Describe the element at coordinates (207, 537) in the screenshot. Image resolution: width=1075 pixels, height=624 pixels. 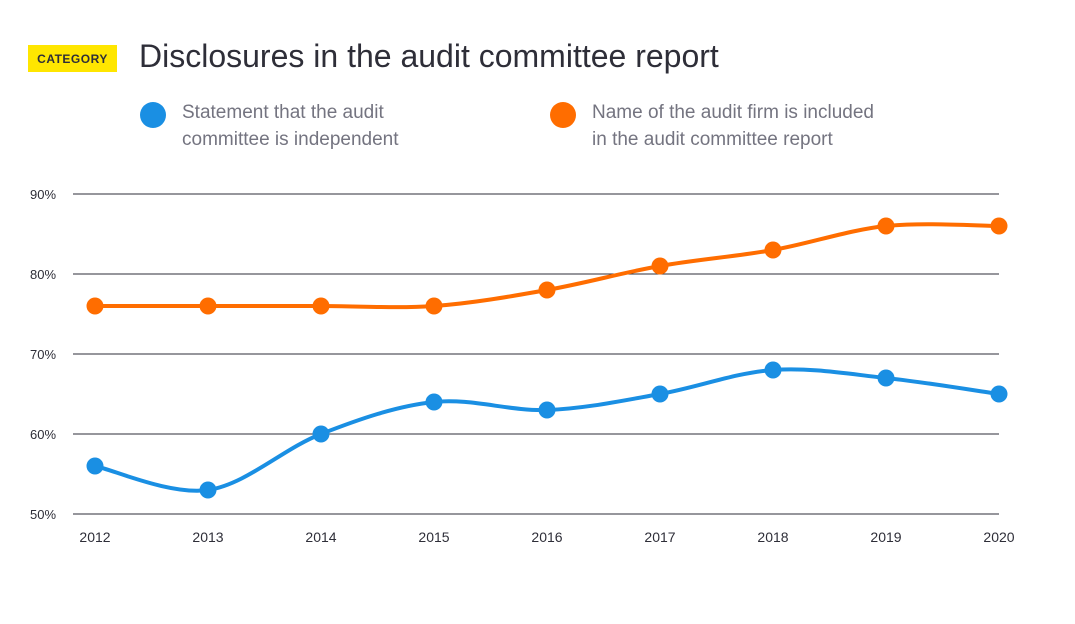
I see `x-tick-label: 2013` at that location.